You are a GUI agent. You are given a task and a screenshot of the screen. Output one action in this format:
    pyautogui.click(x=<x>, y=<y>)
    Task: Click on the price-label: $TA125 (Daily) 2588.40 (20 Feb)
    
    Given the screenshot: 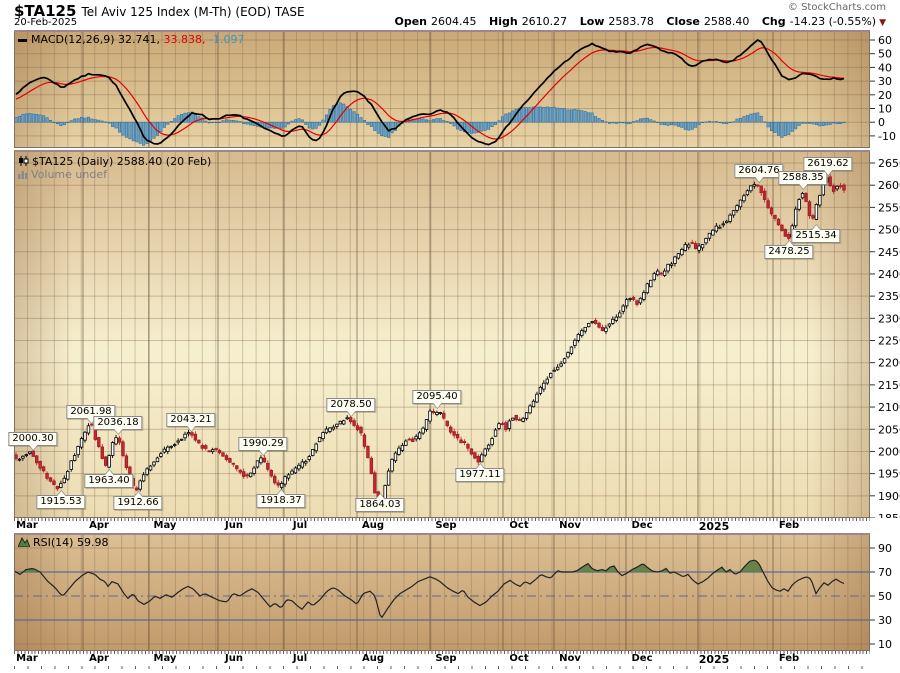 What is the action you would take?
    pyautogui.click(x=122, y=161)
    